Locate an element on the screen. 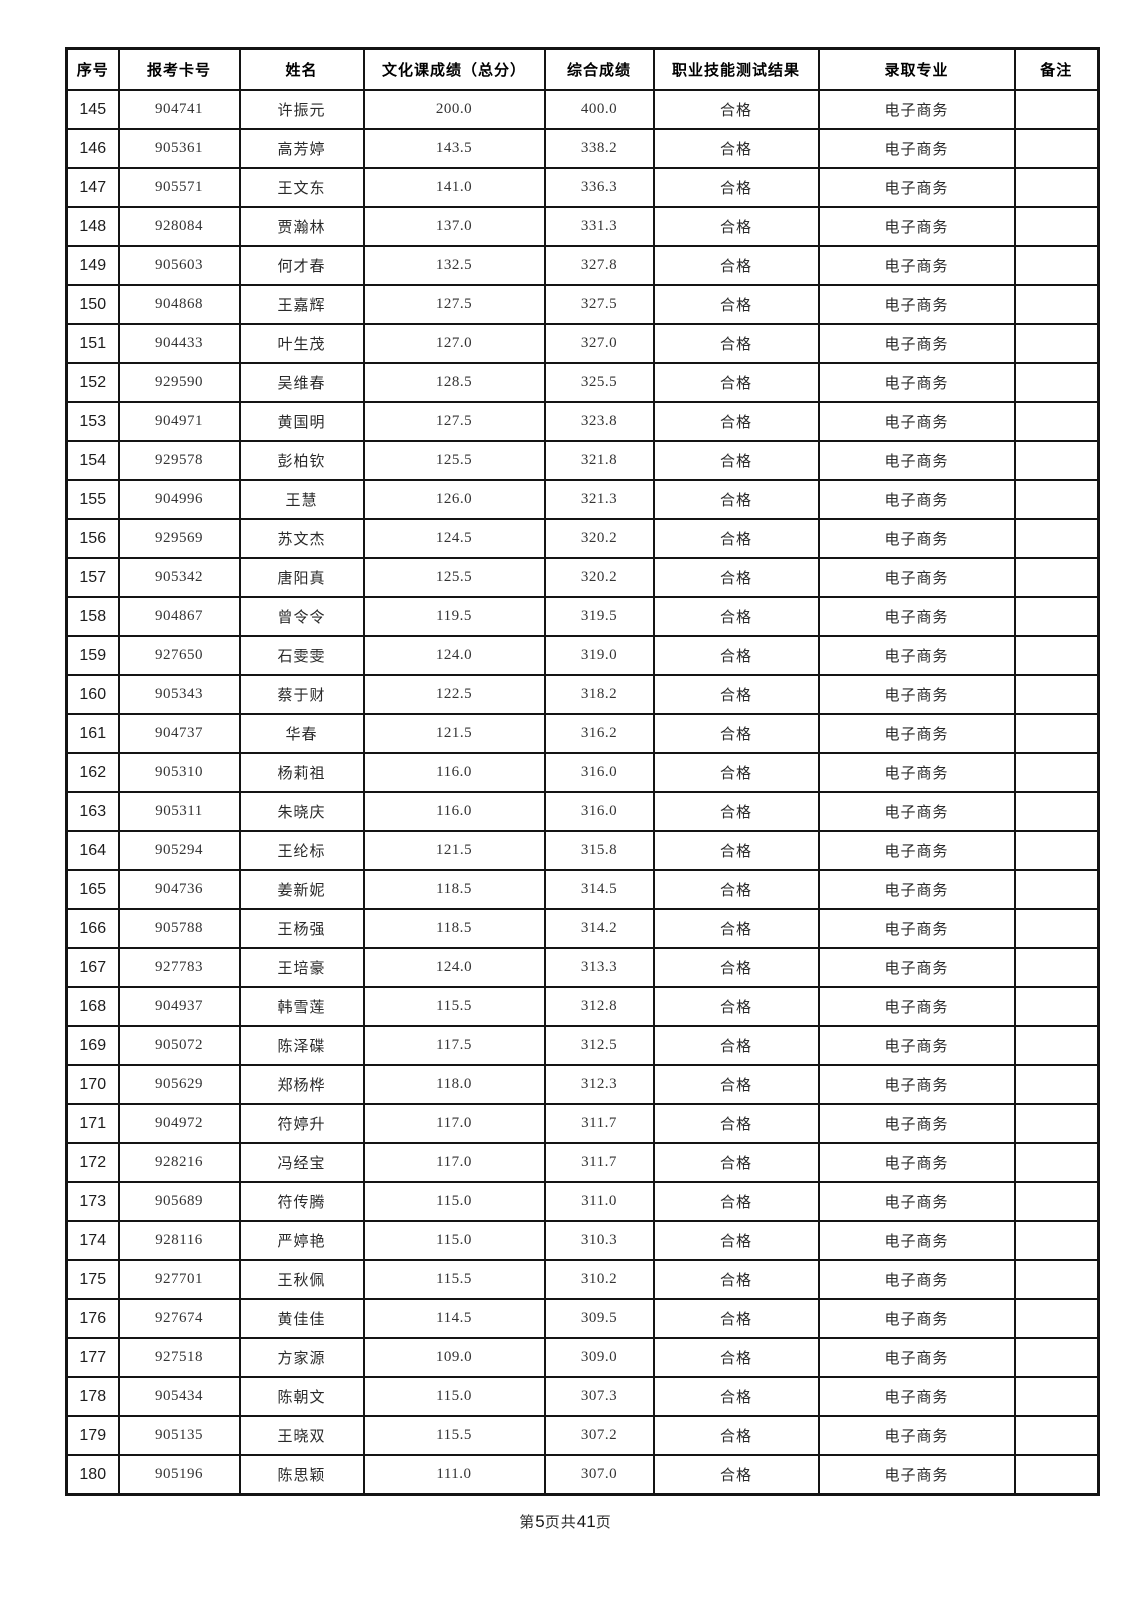  cell-name: 符传腾 is located at coordinates (301, 1201).